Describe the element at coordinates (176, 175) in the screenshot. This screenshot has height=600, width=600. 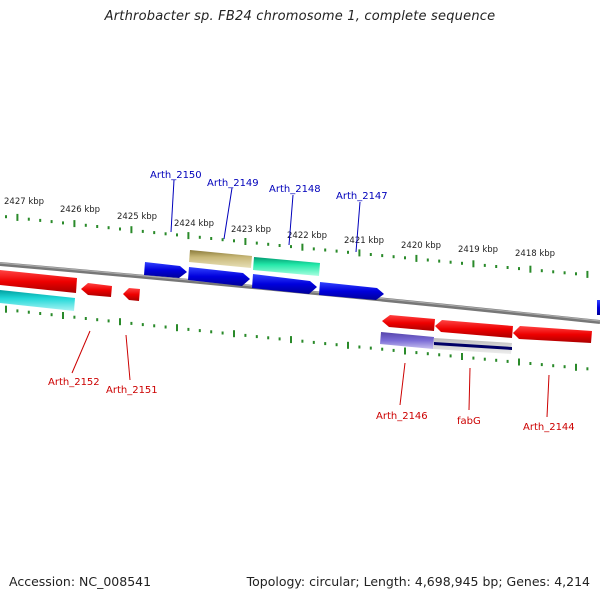
I see `gene-label-arth-2150: Arth_2150` at that location.